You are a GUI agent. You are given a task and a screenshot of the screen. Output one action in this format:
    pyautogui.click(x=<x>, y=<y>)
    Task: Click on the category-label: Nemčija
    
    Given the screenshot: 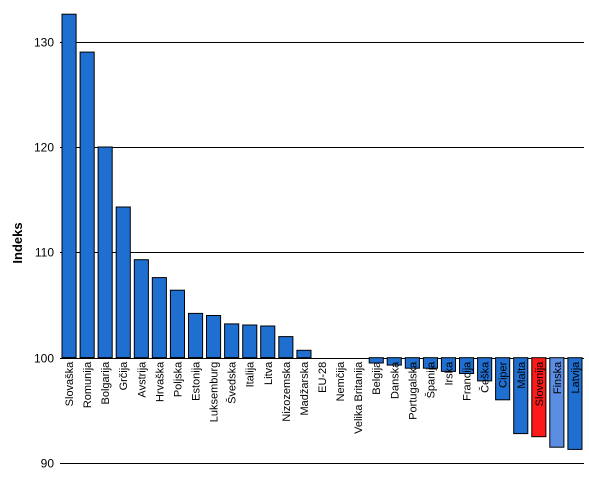 What is the action you would take?
    pyautogui.click(x=341, y=381)
    